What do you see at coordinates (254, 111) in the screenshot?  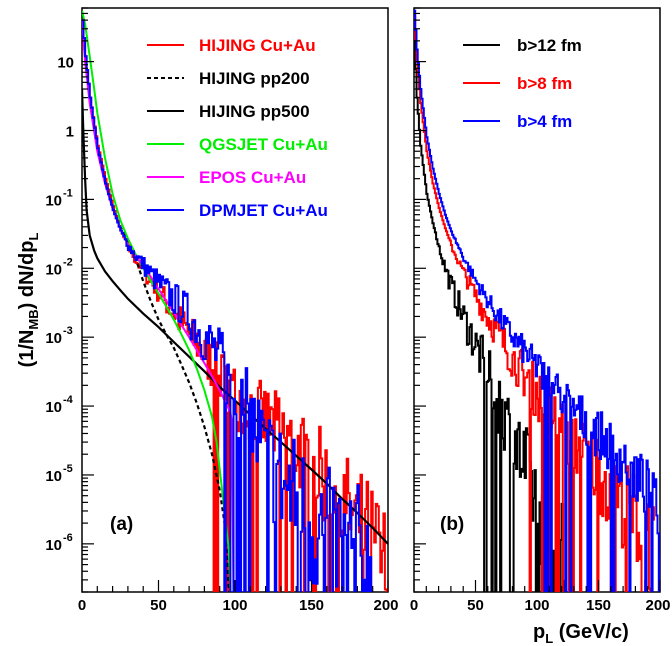 I see `legend-label-hijing-pp500: HIJING pp500` at bounding box center [254, 111].